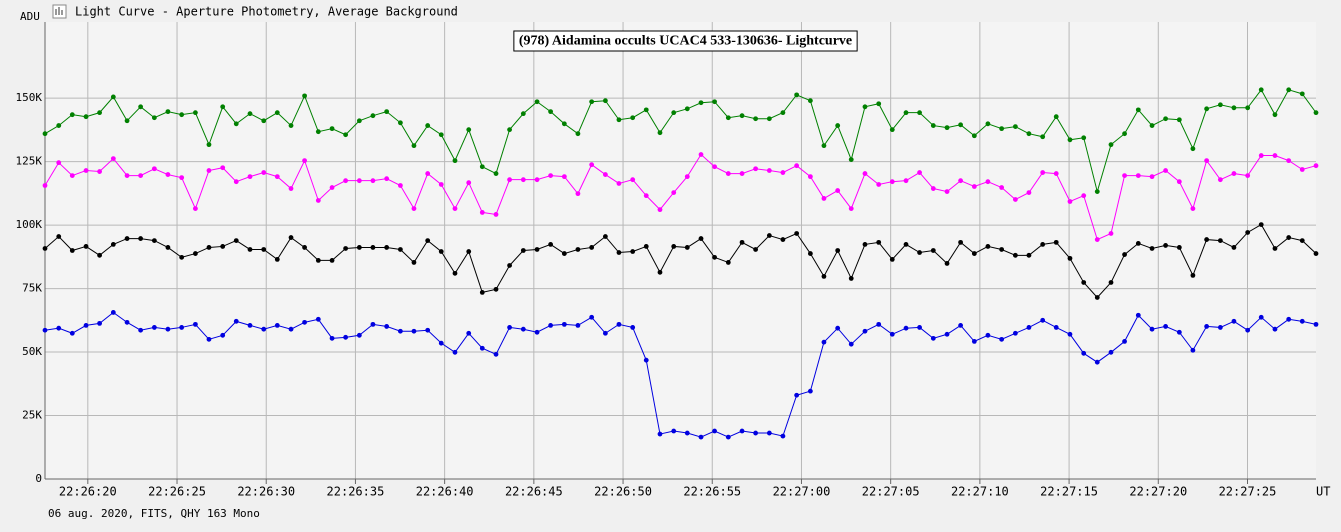 This screenshot has width=1341, height=532. Describe the element at coordinates (1248, 492) in the screenshot. I see `x-tick-label: 22:27:25` at that location.